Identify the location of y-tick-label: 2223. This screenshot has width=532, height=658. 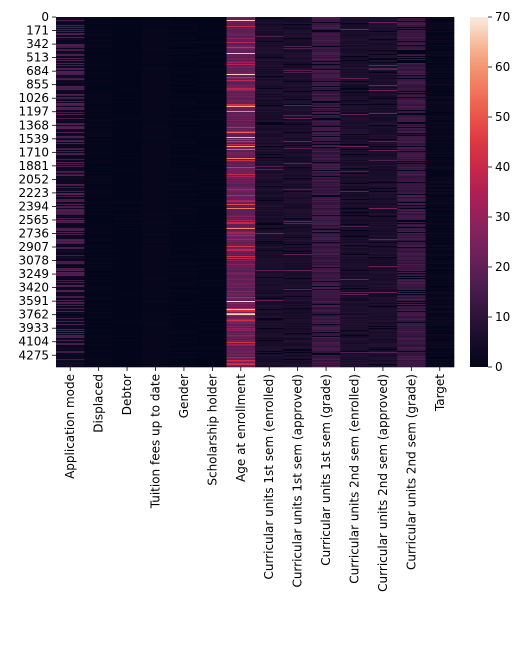
(33, 193).